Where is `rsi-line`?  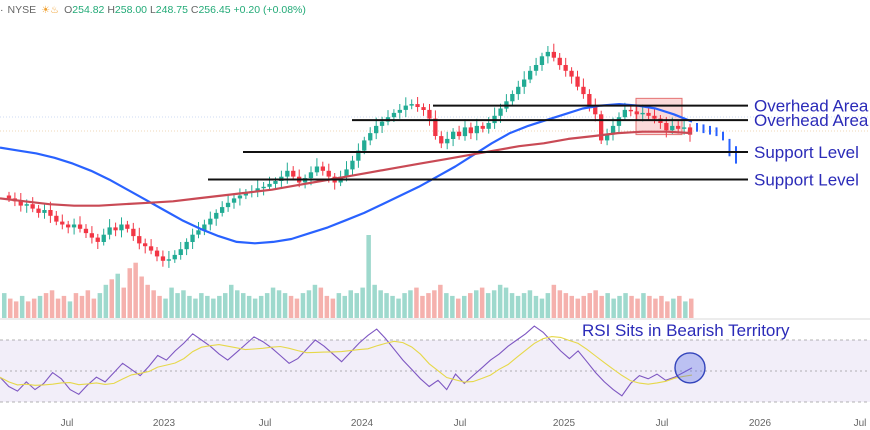
rsi-line is located at coordinates (346, 361).